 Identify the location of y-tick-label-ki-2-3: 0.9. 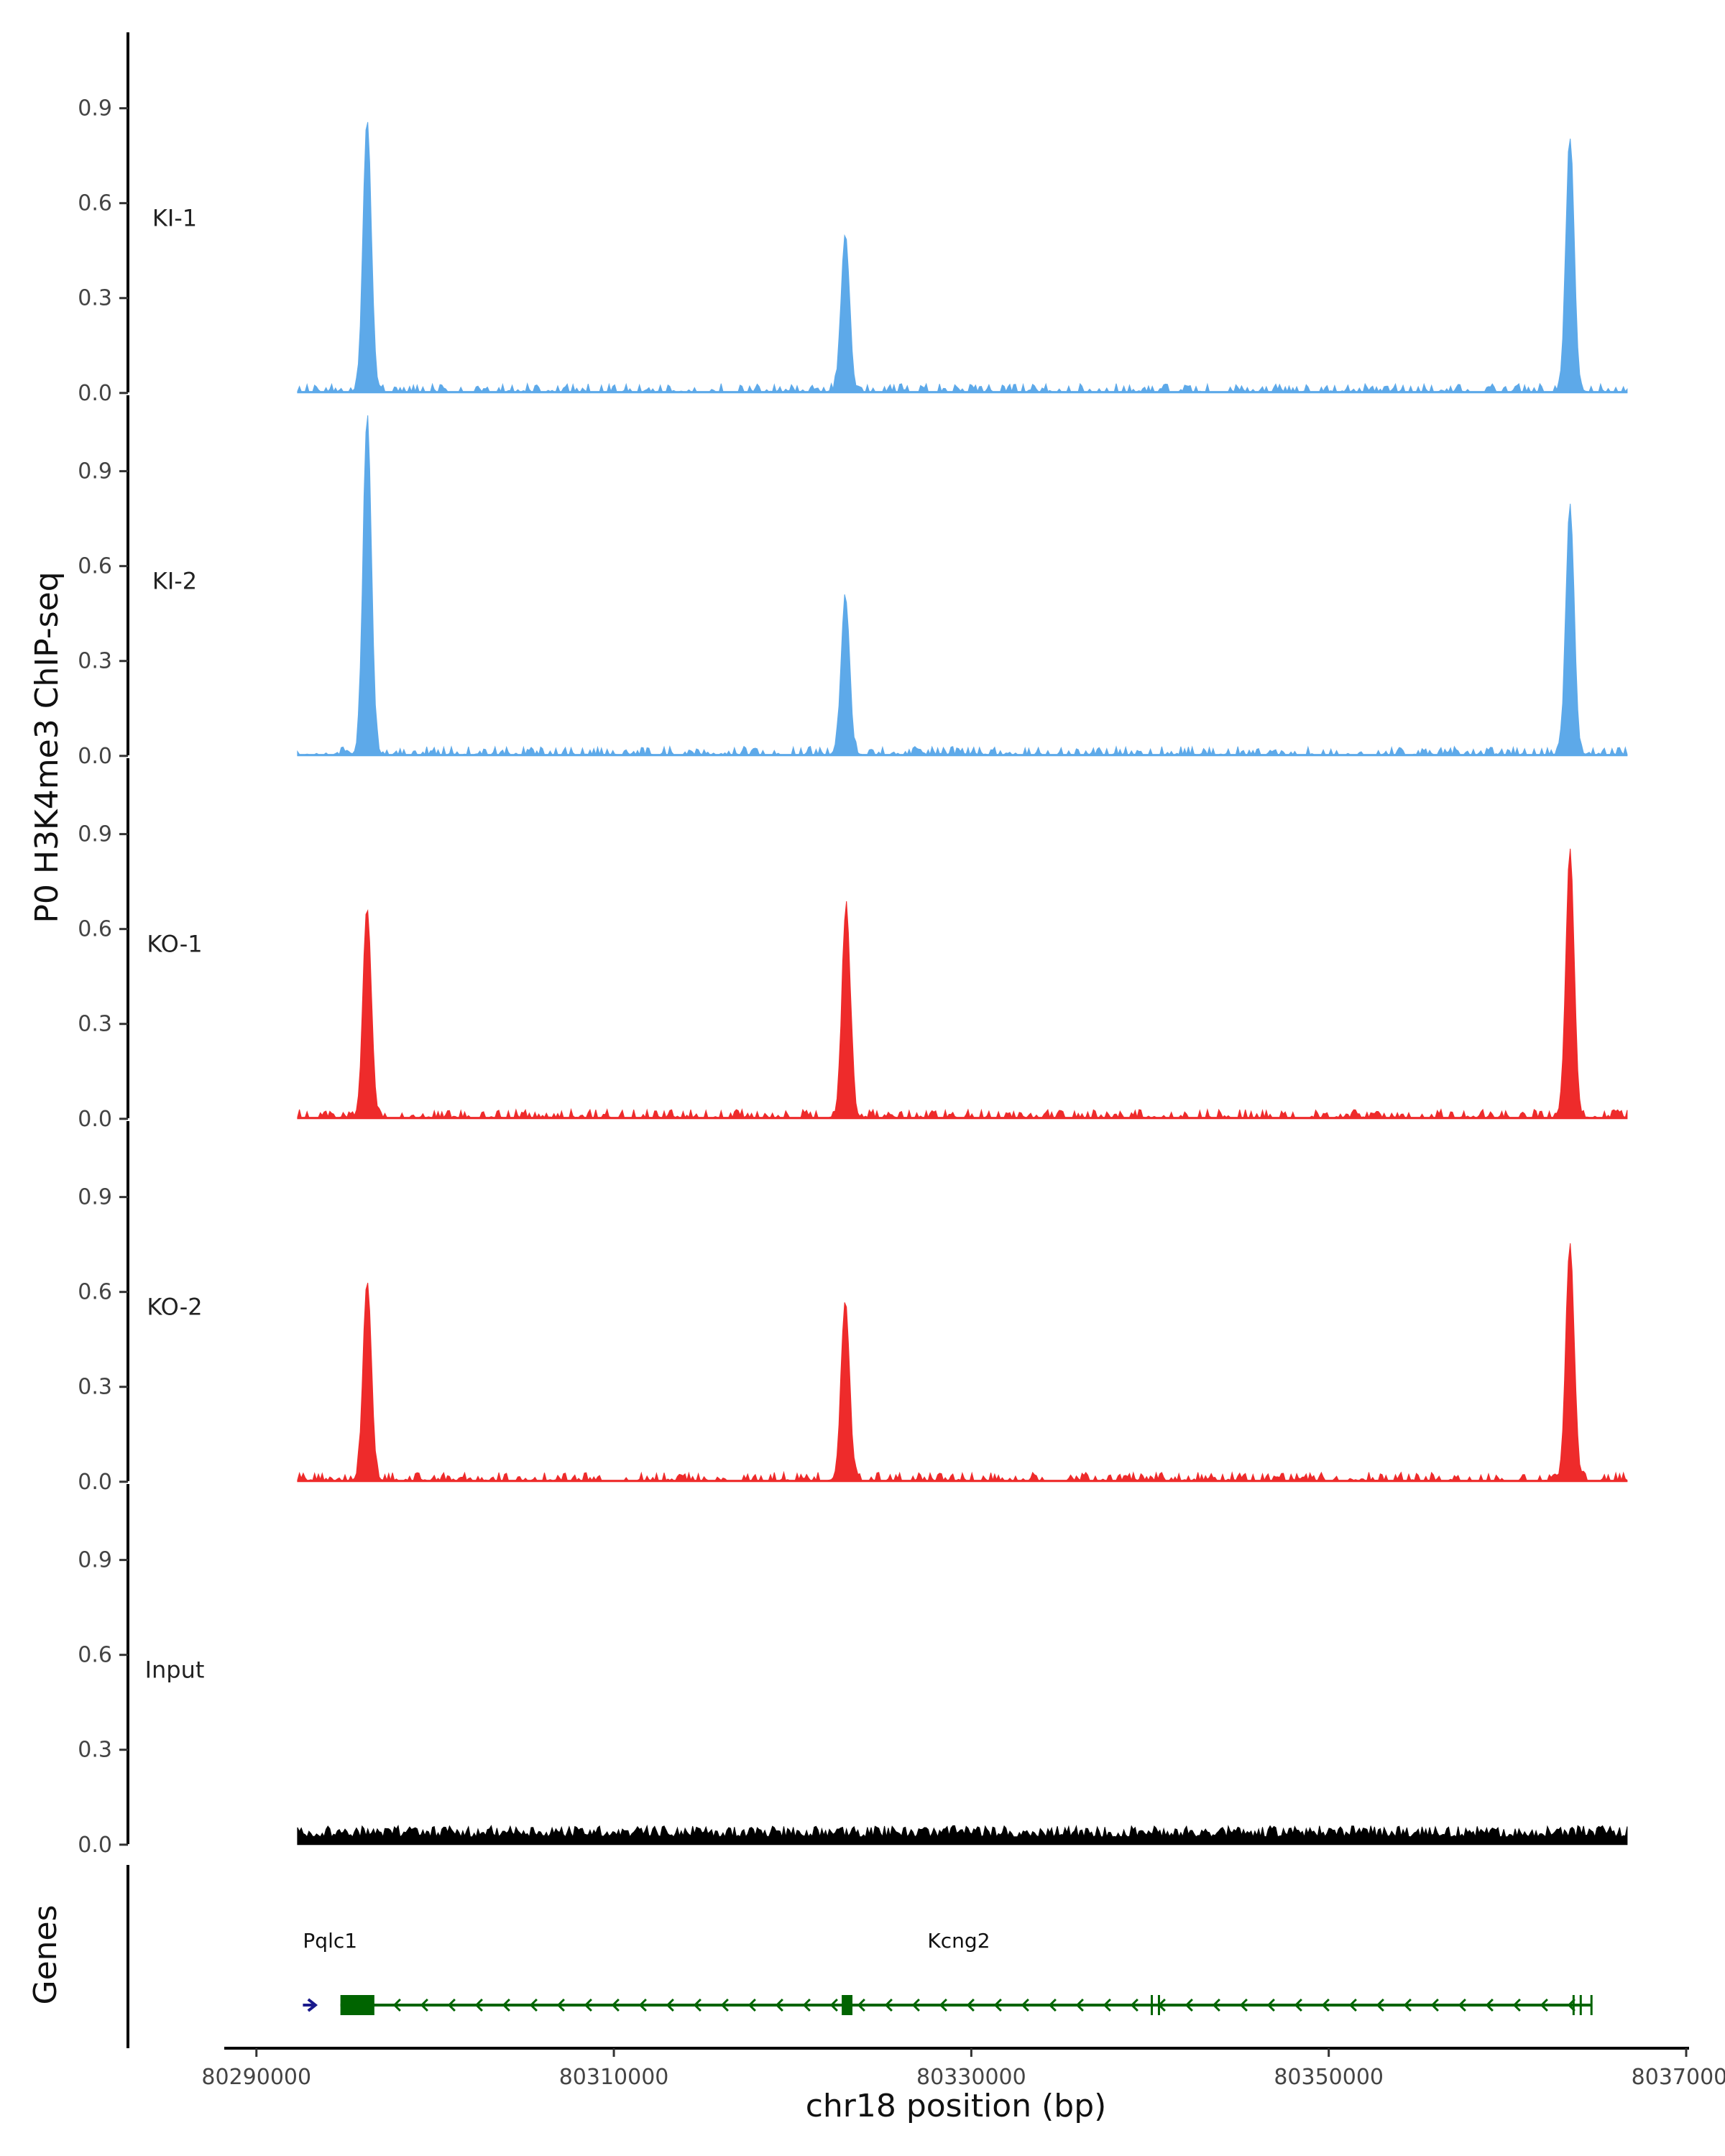
(95, 472).